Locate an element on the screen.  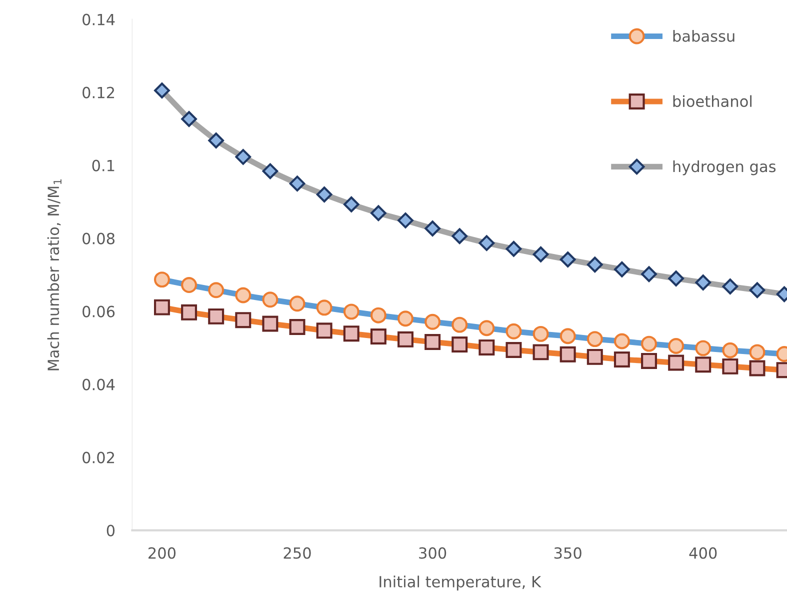
x-axis-title: Initial temperature, K is located at coordinates (461, 583).